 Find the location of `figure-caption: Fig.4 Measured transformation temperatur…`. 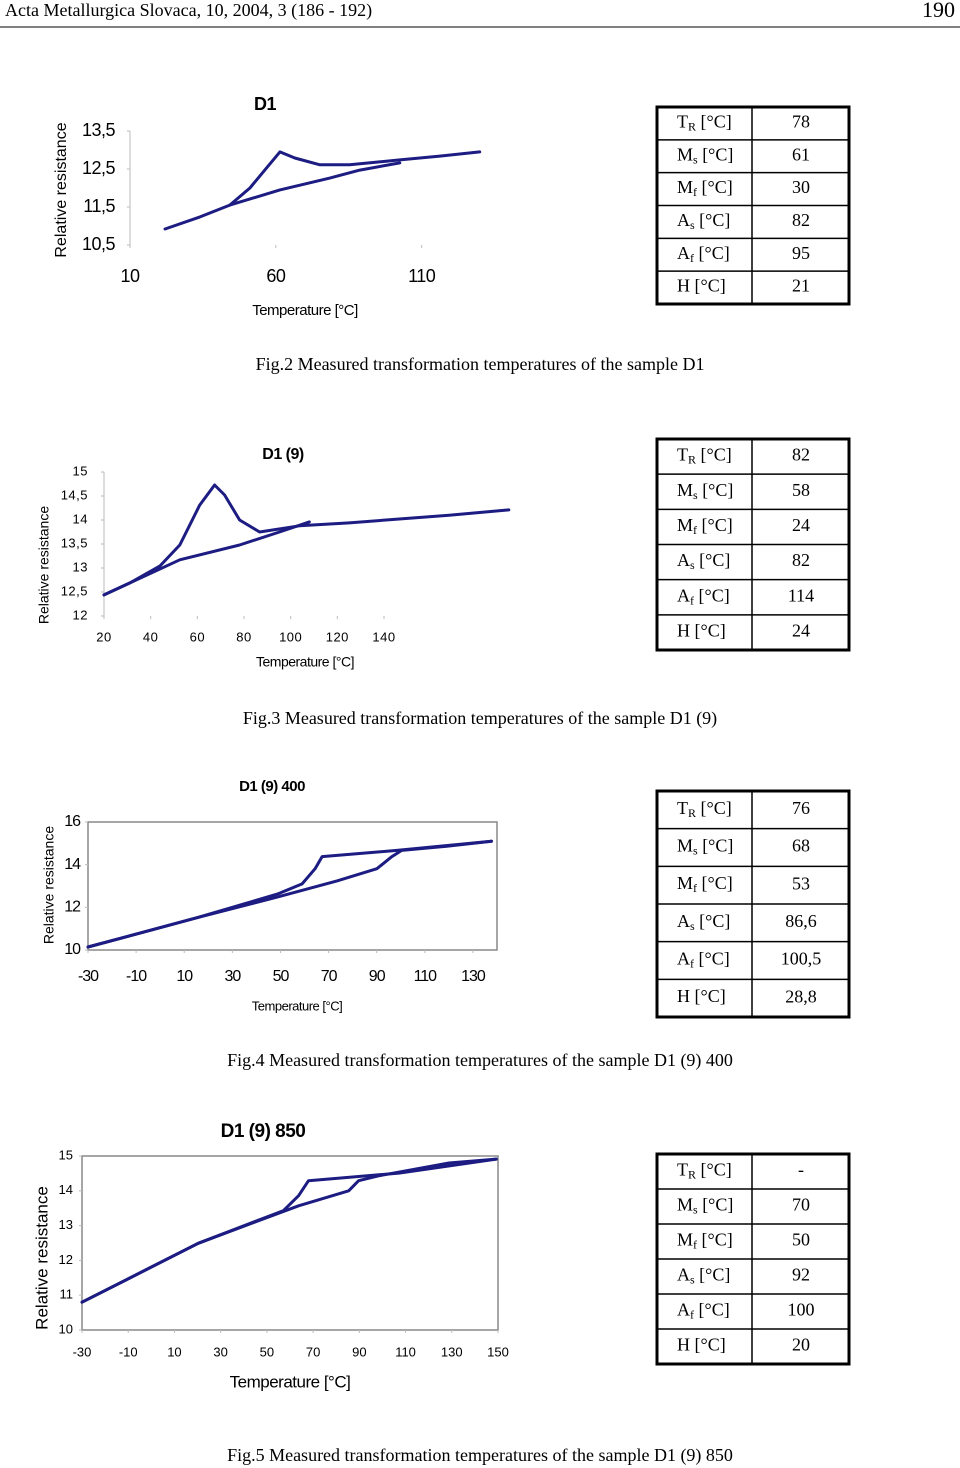

figure-caption: Fig.4 Measured transformation temperatur… is located at coordinates (480, 1060).